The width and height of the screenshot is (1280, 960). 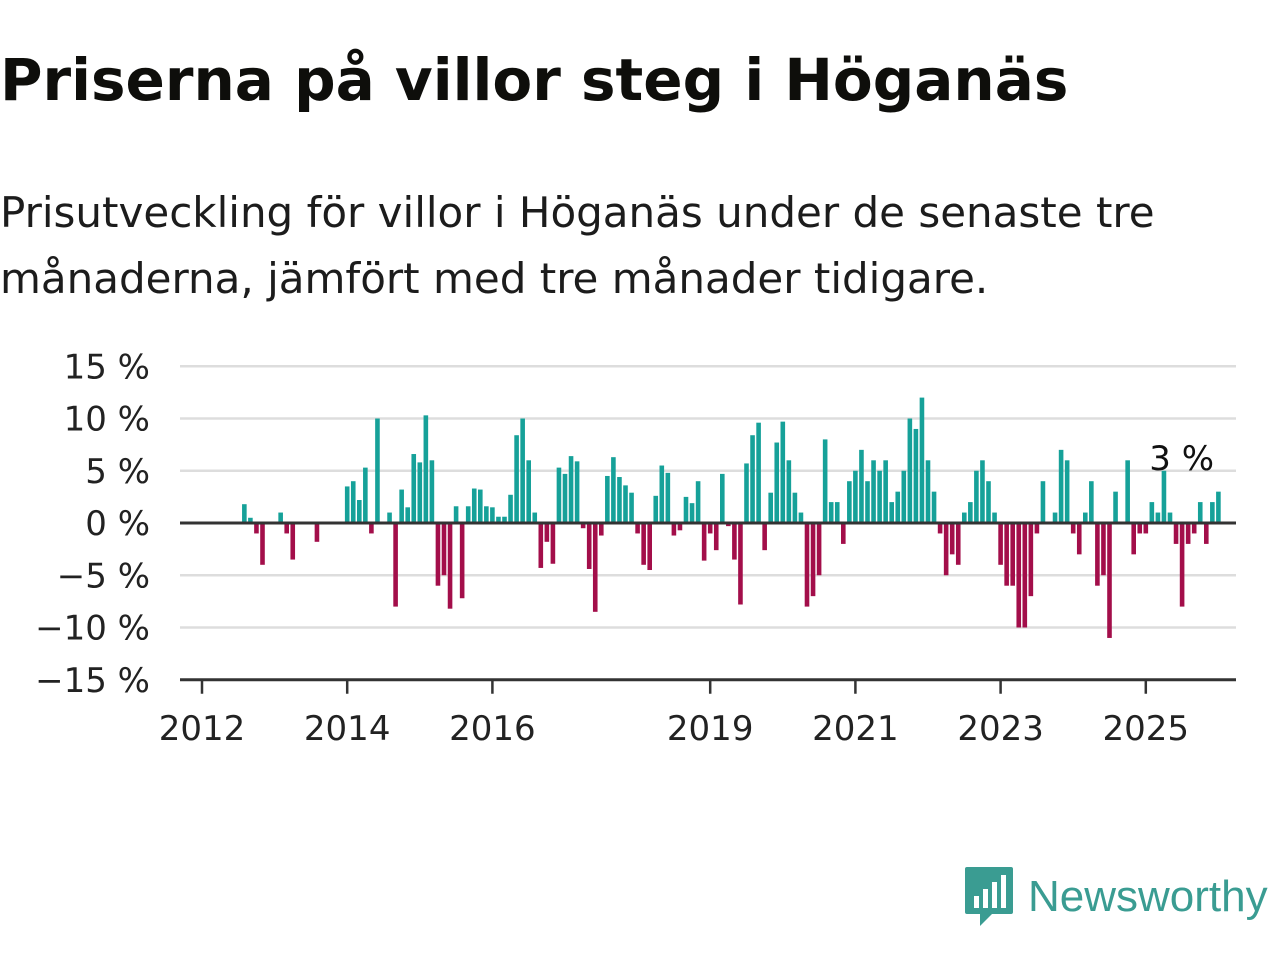 What do you see at coordinates (1181, 459) in the screenshot?
I see `last-value-label: 3 %` at bounding box center [1181, 459].